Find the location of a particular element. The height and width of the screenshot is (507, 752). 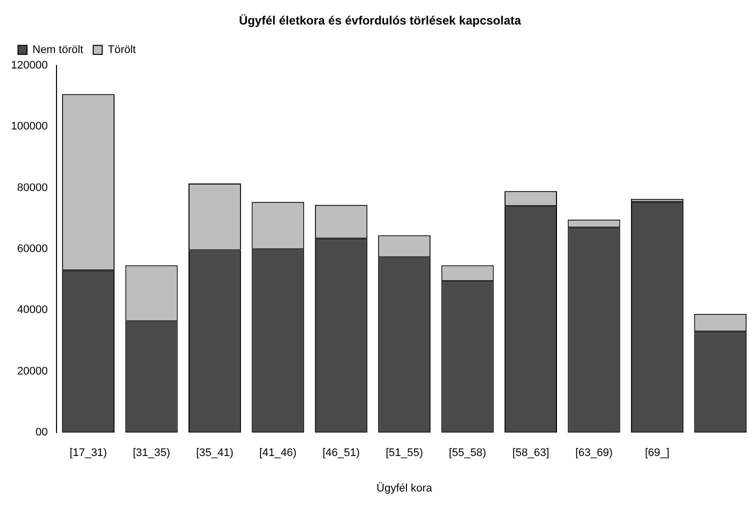

x-tick-label: [69_] is located at coordinates (657, 453).